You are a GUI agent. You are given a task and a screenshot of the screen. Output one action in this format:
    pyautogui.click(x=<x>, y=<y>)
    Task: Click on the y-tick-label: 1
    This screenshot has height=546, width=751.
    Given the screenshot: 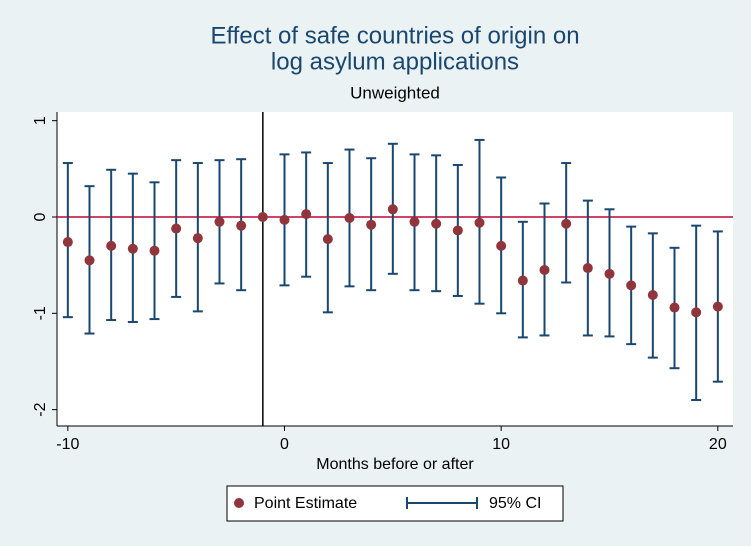 What is the action you would take?
    pyautogui.click(x=40, y=120)
    